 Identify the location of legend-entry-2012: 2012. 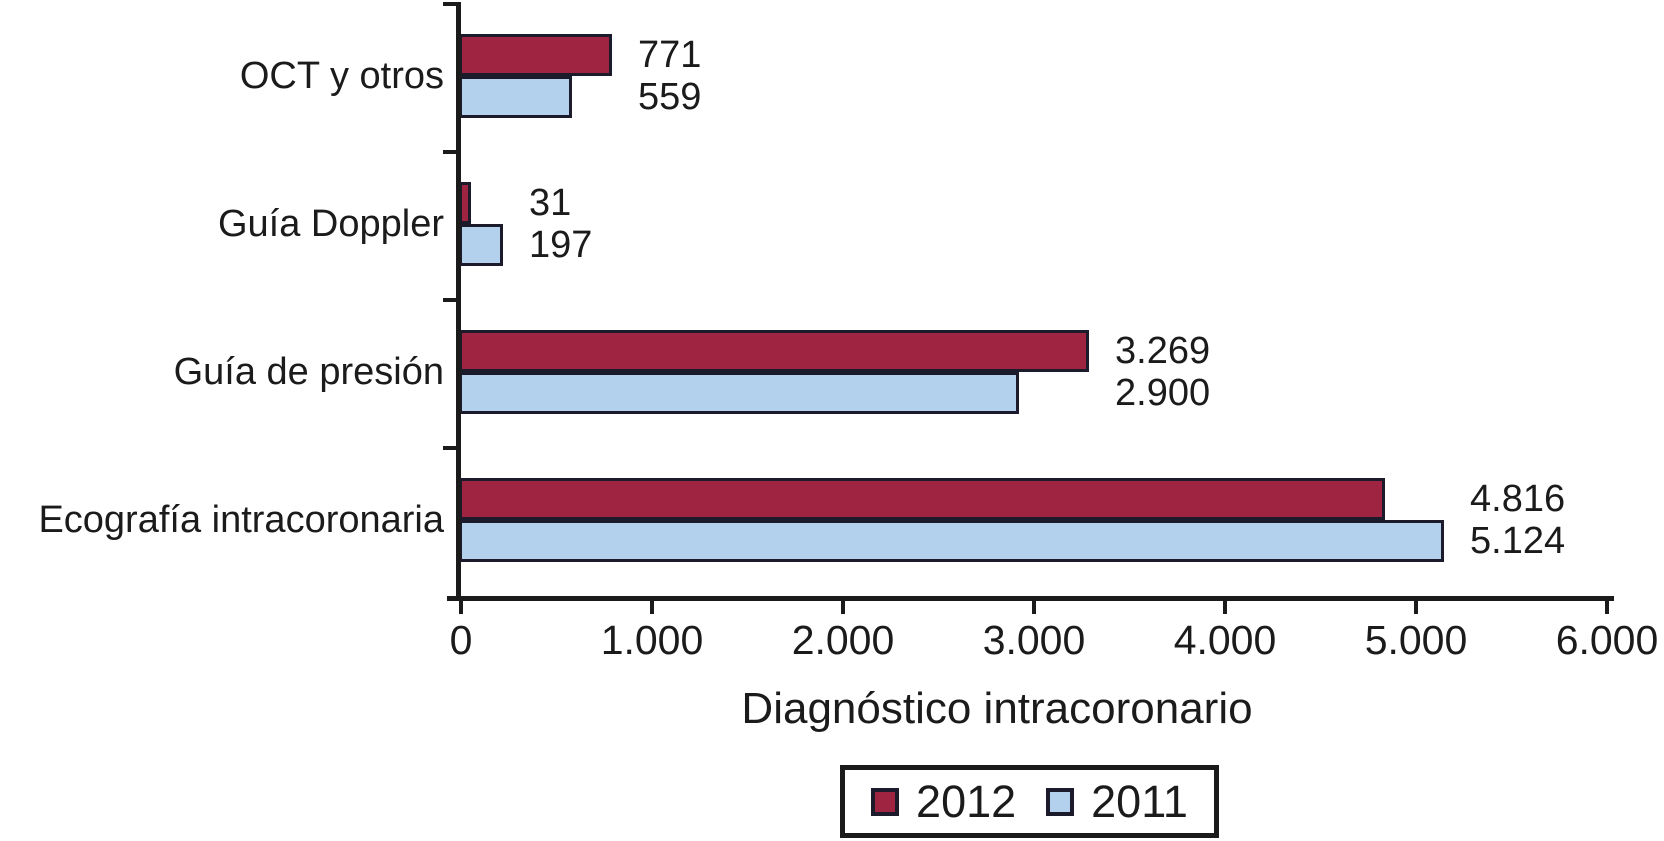
(943, 801).